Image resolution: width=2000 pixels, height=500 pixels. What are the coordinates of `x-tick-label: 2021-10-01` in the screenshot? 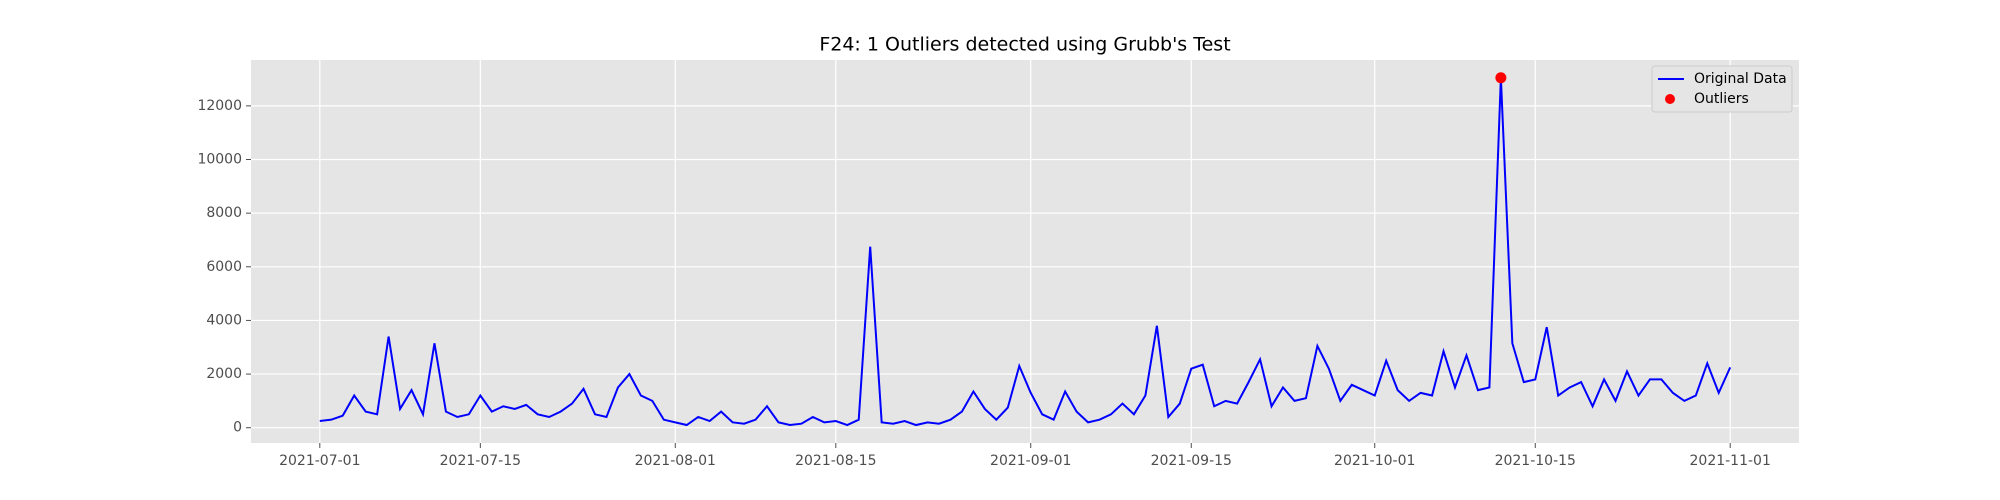 It's located at (1374, 461).